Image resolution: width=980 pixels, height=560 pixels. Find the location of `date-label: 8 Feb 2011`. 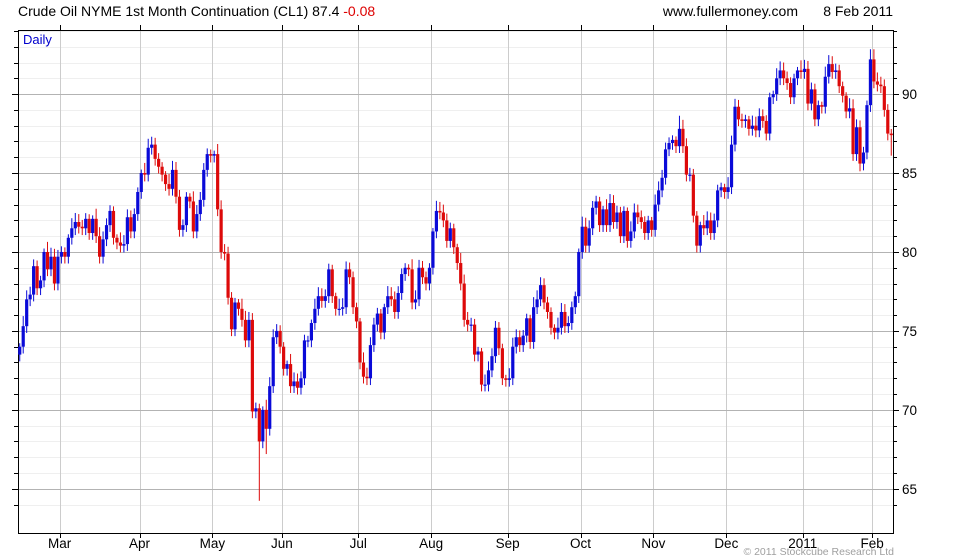

date-label: 8 Feb 2011 is located at coordinates (858, 11).